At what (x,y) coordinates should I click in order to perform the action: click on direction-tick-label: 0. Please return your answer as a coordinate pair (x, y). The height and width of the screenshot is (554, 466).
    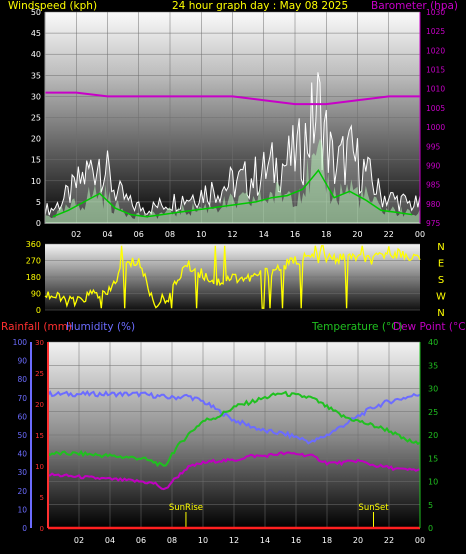
    Looking at the image, I should click on (38, 310).